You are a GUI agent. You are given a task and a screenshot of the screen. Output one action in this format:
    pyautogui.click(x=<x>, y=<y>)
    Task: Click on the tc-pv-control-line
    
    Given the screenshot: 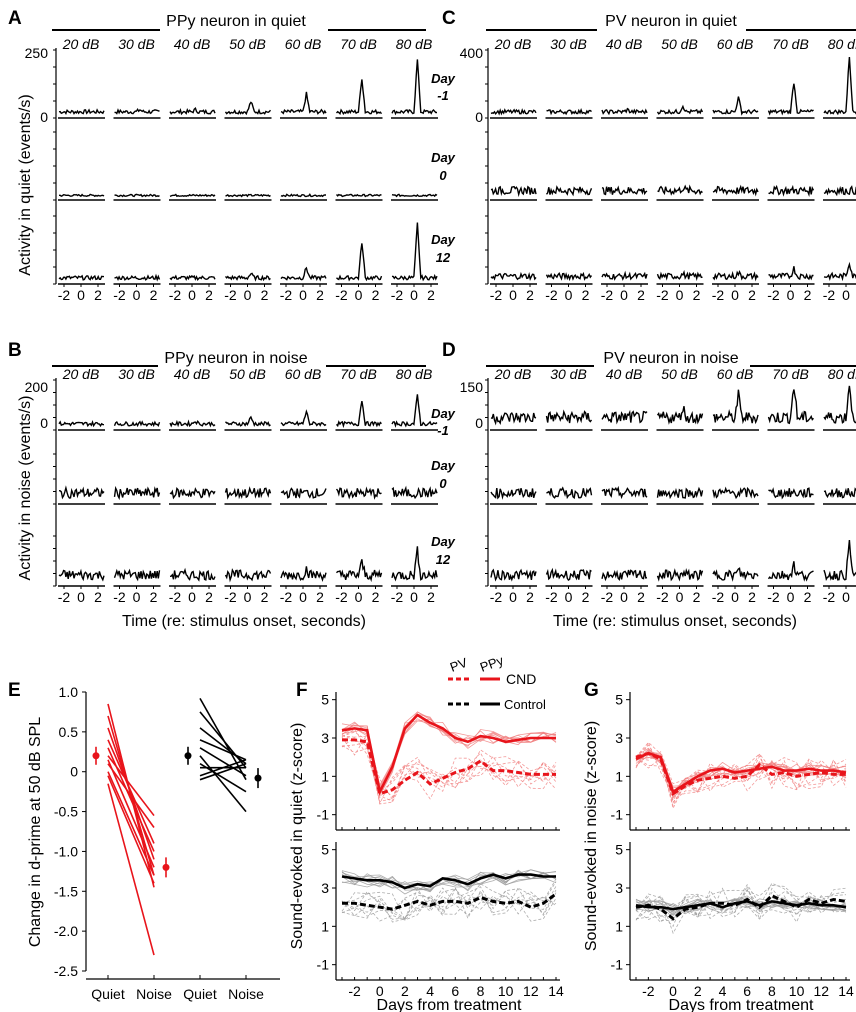 What is the action you would take?
    pyautogui.click(x=741, y=907)
    